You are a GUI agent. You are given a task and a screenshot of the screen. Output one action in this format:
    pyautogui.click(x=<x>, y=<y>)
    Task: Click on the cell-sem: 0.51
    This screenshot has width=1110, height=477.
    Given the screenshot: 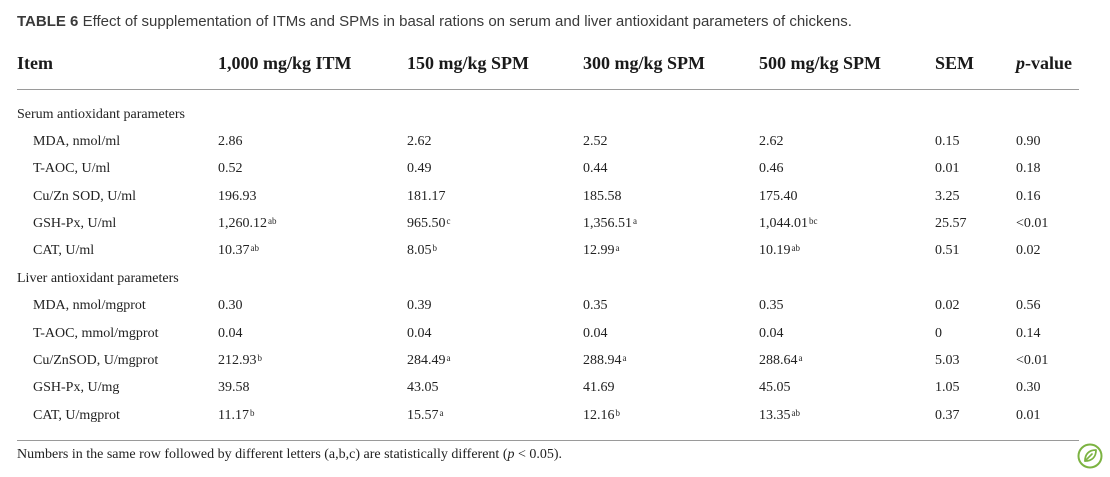 What is the action you would take?
    pyautogui.click(x=947, y=250)
    